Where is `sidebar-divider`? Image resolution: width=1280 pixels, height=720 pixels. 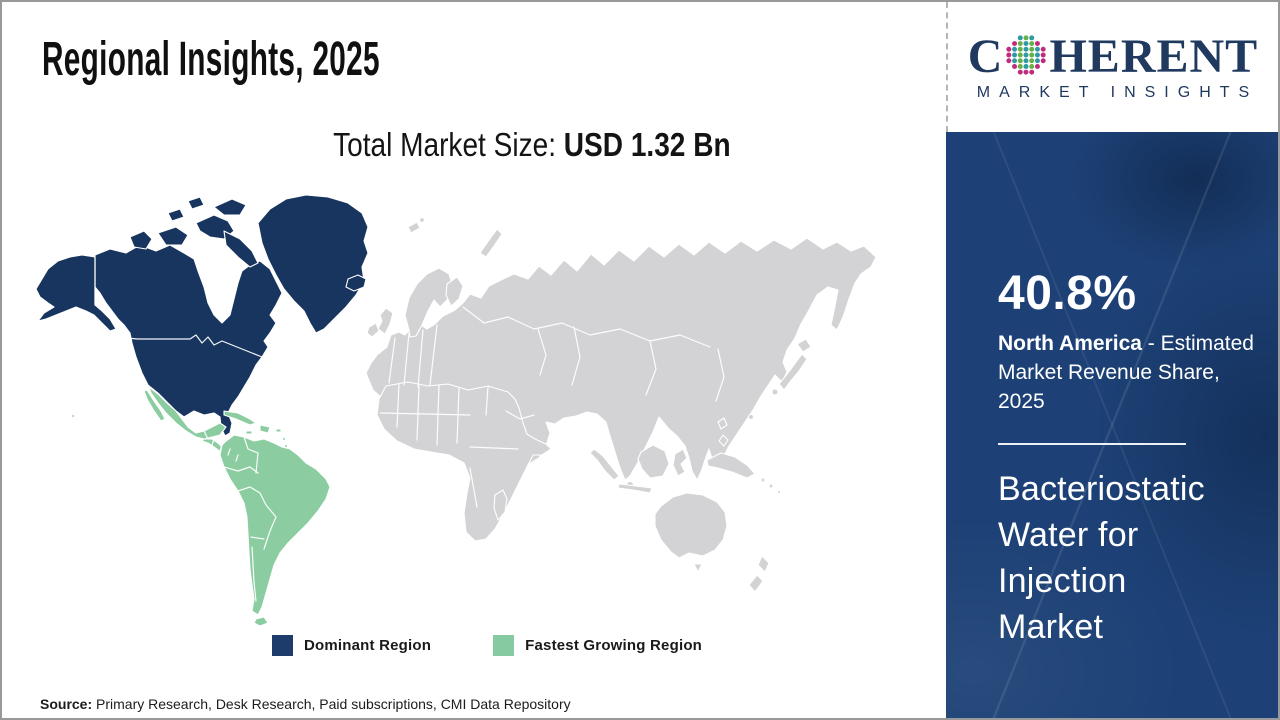
sidebar-divider is located at coordinates (1092, 443).